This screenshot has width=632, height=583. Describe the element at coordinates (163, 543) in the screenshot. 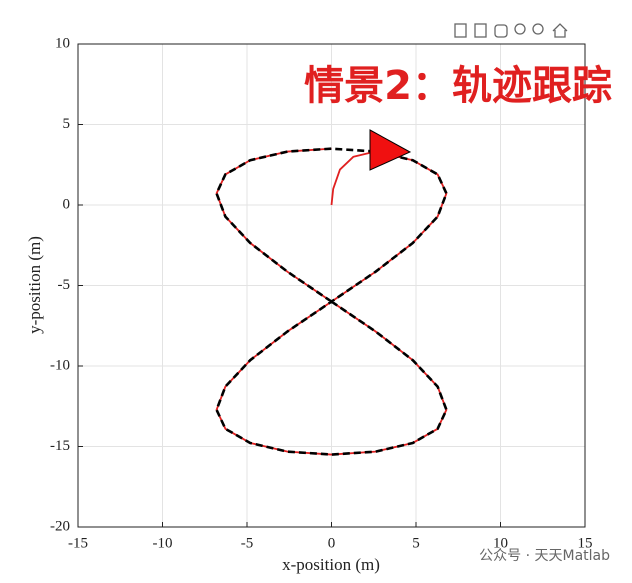

I see `x-tick-label: -10` at that location.